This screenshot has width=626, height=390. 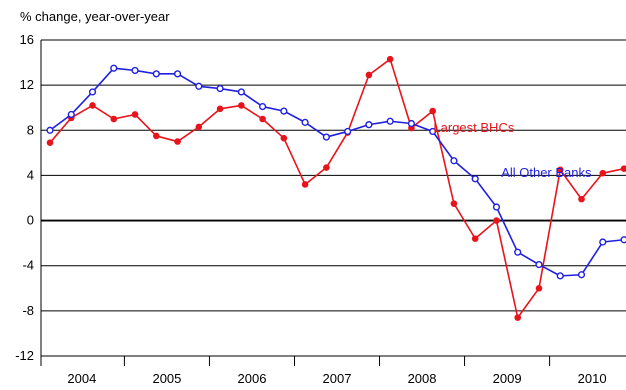 I want to click on x-tick-label: 2008, so click(x=422, y=378).